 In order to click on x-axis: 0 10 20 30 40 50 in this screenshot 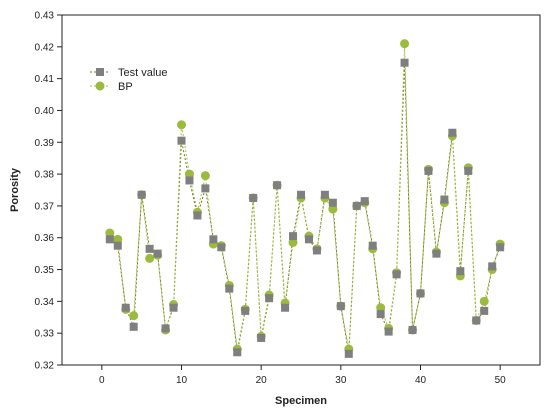, I will do `click(302, 375)`.